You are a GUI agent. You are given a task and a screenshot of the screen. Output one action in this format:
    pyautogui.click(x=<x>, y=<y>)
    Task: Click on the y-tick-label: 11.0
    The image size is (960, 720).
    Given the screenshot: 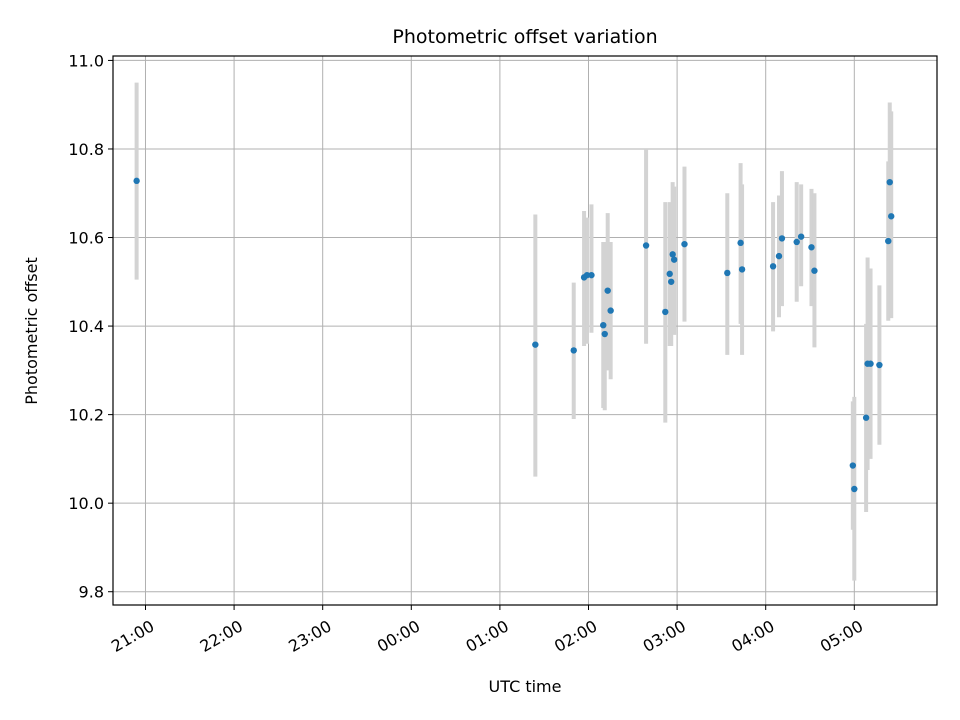 What is the action you would take?
    pyautogui.click(x=86, y=60)
    